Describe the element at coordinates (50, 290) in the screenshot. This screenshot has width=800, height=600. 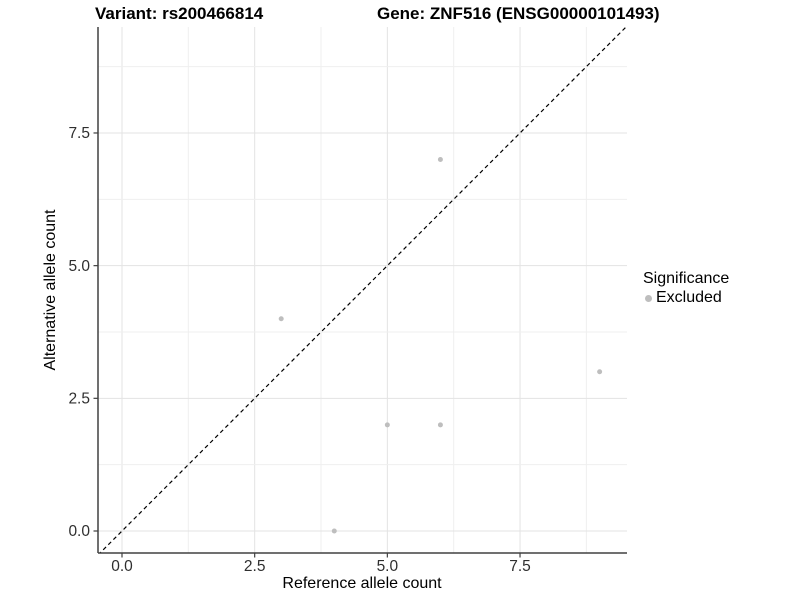
I see `y-axis-title: Alternative allele count` at that location.